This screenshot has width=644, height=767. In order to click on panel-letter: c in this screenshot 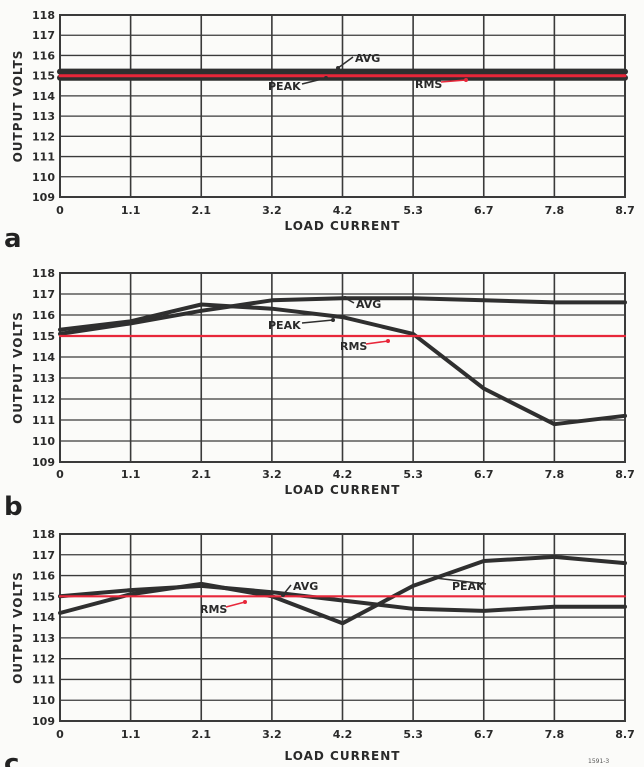, I will do `click(11, 758)`.